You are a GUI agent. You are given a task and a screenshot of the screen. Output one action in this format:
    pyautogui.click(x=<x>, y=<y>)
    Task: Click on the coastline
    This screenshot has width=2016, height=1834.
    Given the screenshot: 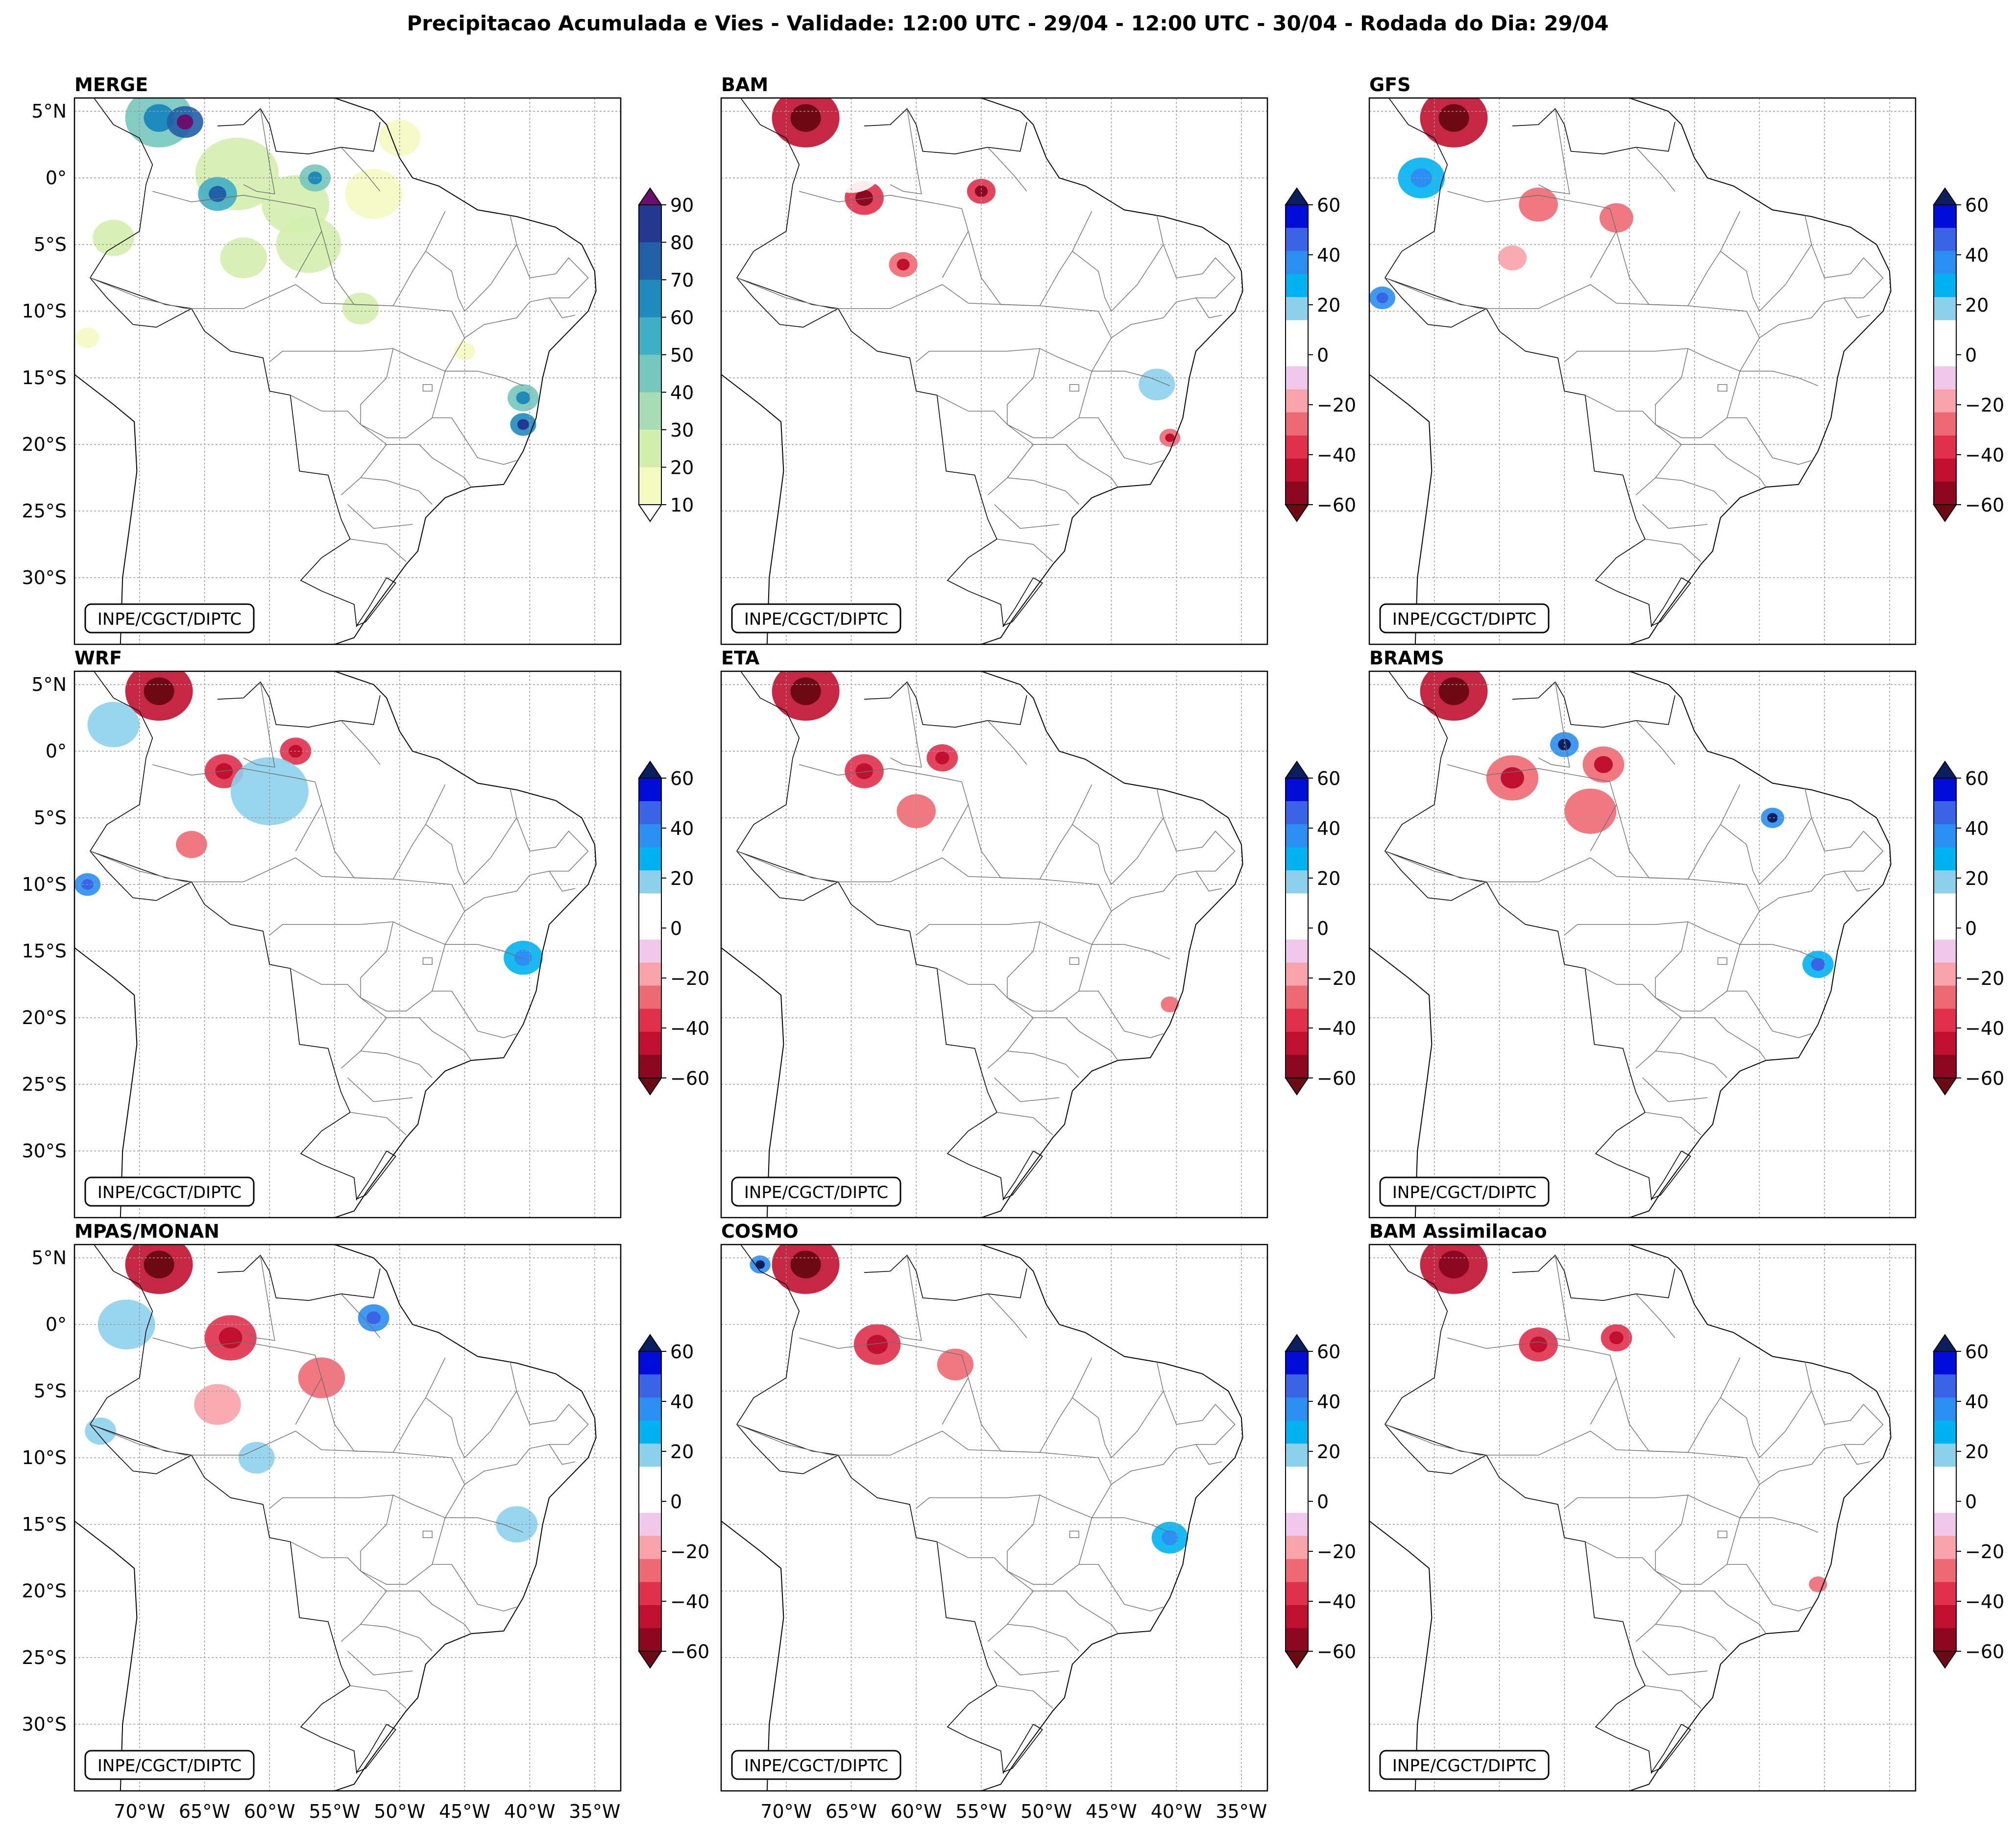 What is the action you would take?
    pyautogui.click(x=465, y=371)
    